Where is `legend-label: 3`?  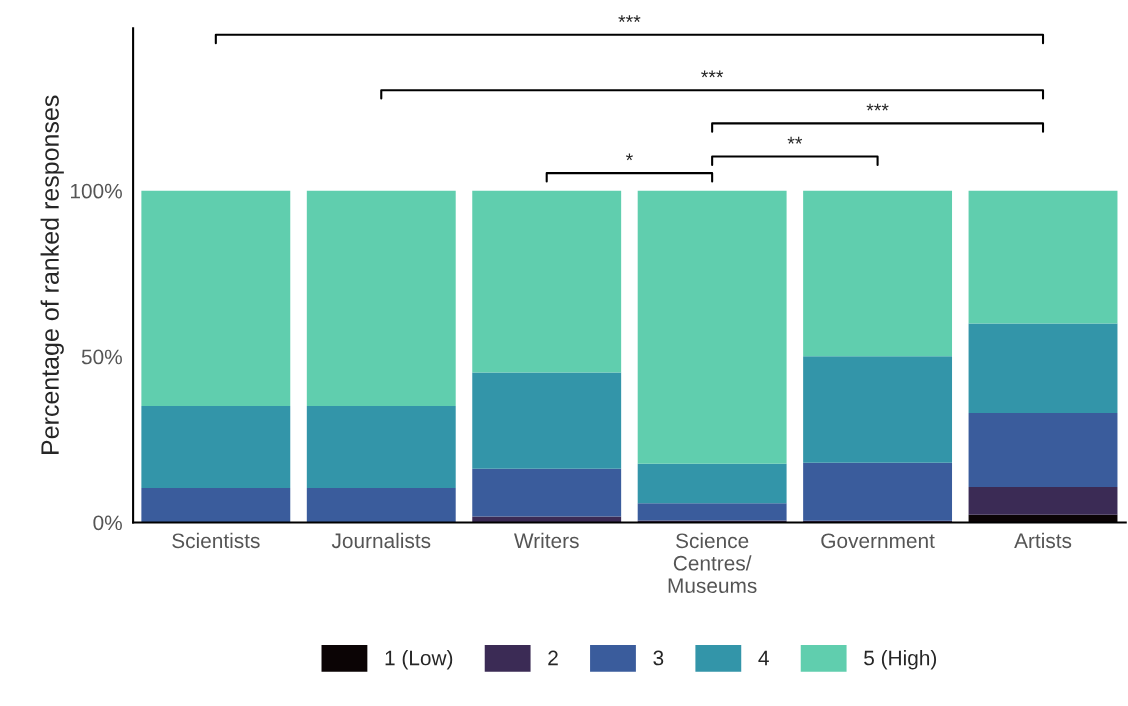
legend-label: 3 is located at coordinates (658, 658).